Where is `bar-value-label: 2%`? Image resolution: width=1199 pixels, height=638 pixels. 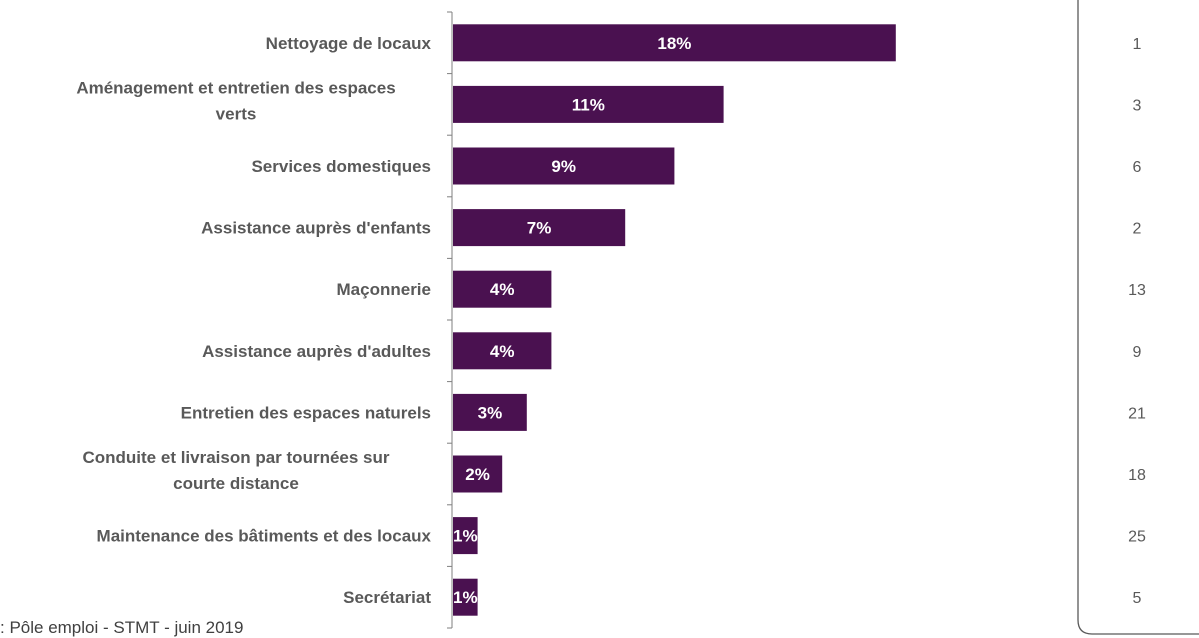
bar-value-label: 2% is located at coordinates (477, 474).